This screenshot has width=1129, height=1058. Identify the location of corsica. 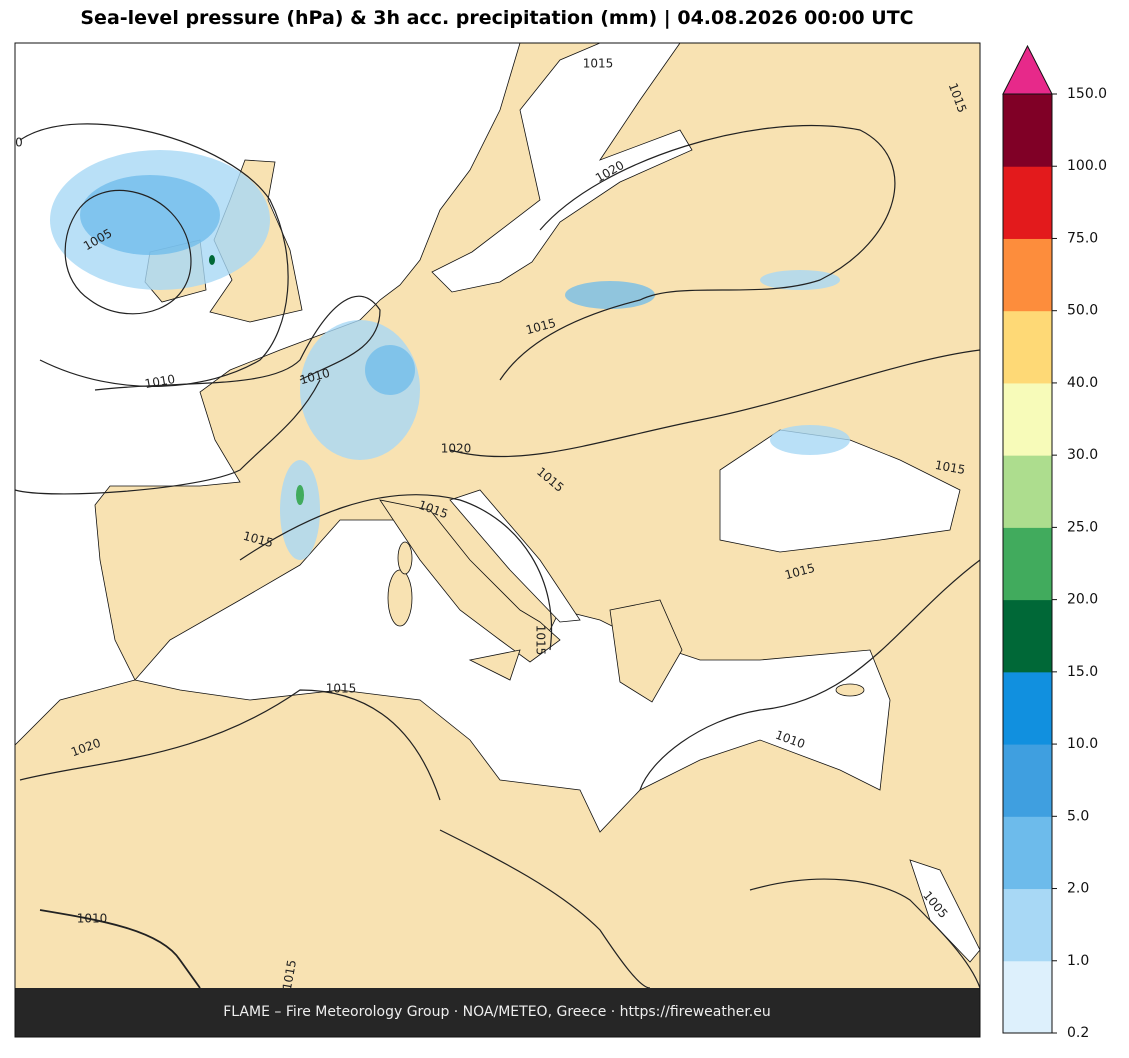
(405, 558).